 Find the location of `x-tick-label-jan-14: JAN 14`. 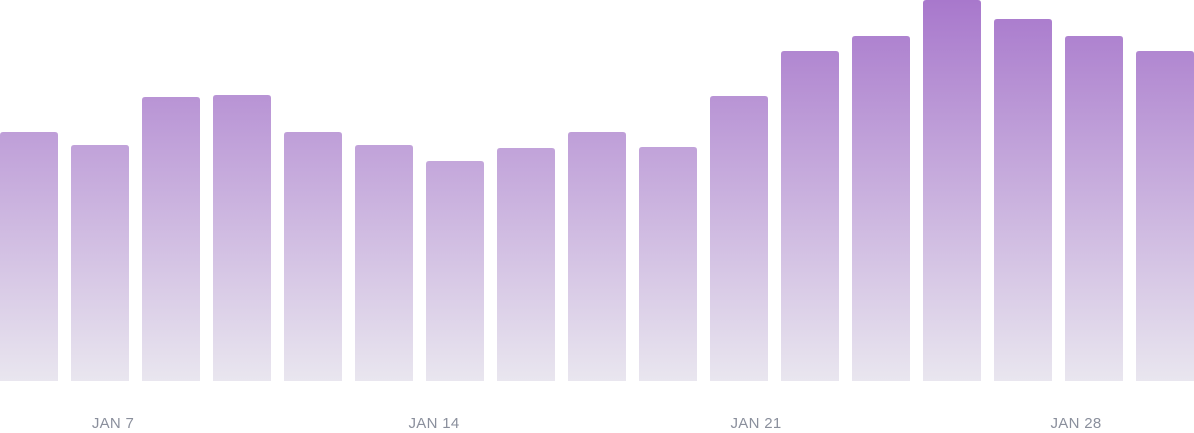

x-tick-label-jan-14: JAN 14 is located at coordinates (434, 423).